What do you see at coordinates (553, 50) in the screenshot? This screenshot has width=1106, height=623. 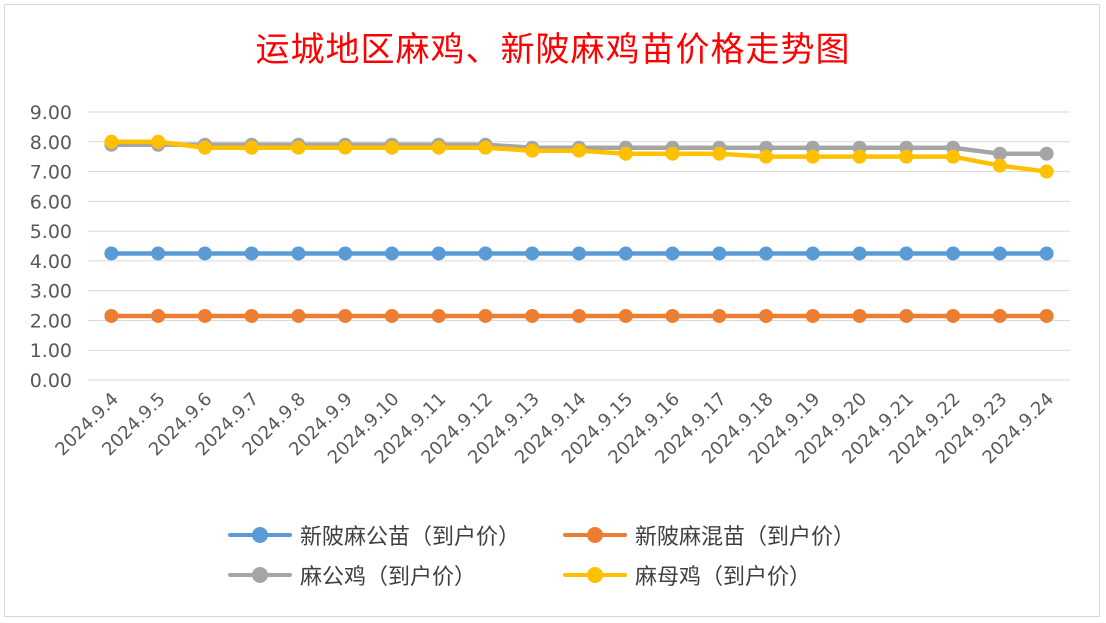 I see `chart-title: 运城地区麻鸡、新陂麻鸡苗价格走势图` at bounding box center [553, 50].